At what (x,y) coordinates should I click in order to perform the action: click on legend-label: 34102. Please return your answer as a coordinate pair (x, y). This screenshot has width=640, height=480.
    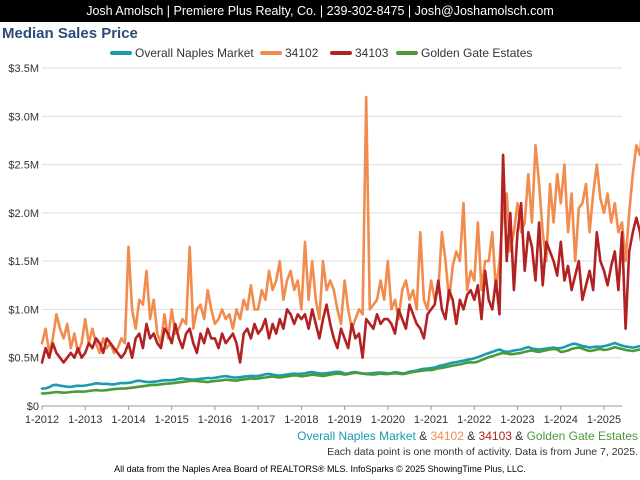
    Looking at the image, I should click on (302, 53).